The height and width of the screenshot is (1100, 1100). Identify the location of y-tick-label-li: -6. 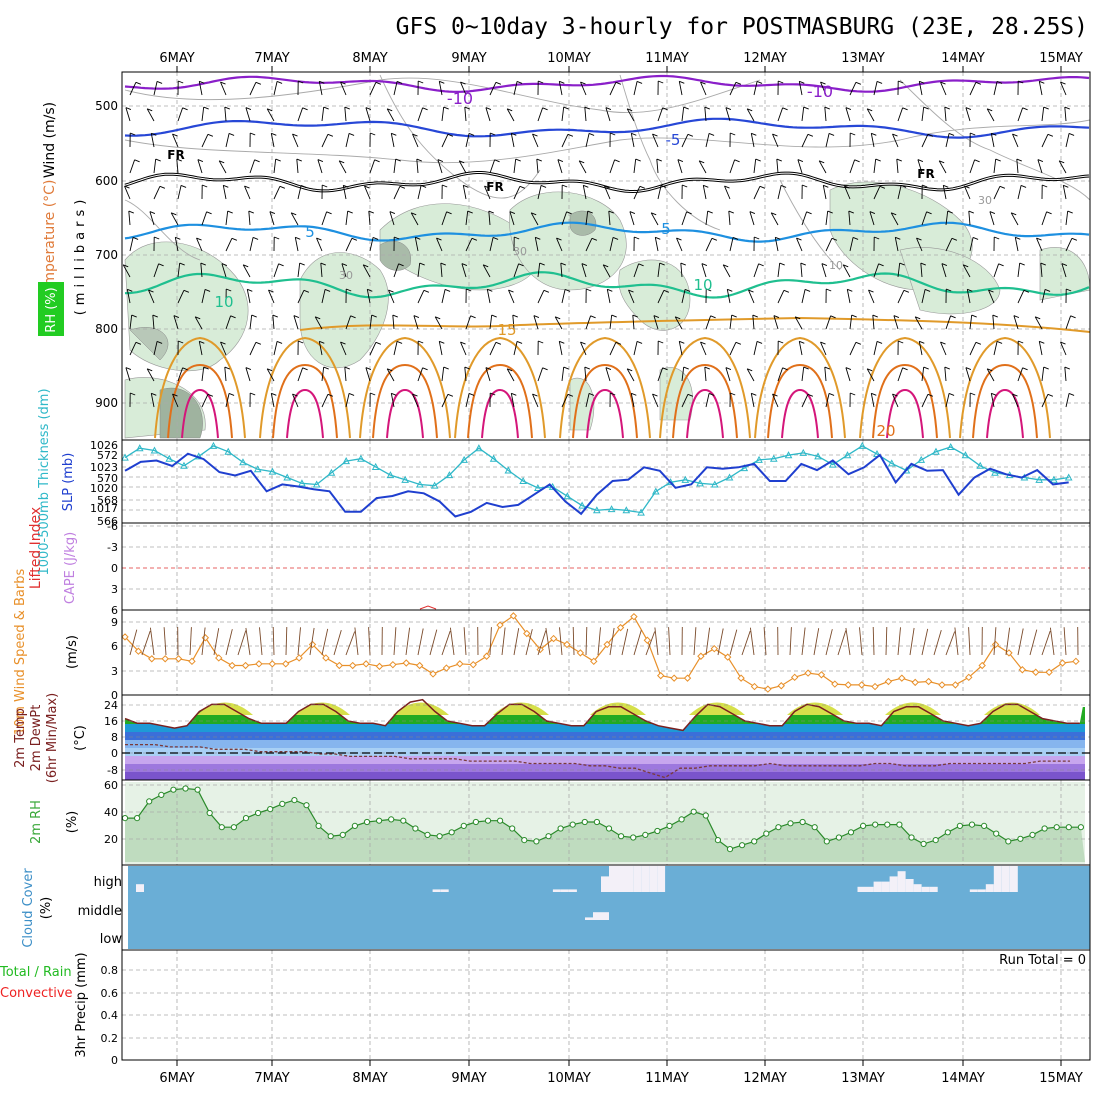
(112, 526).